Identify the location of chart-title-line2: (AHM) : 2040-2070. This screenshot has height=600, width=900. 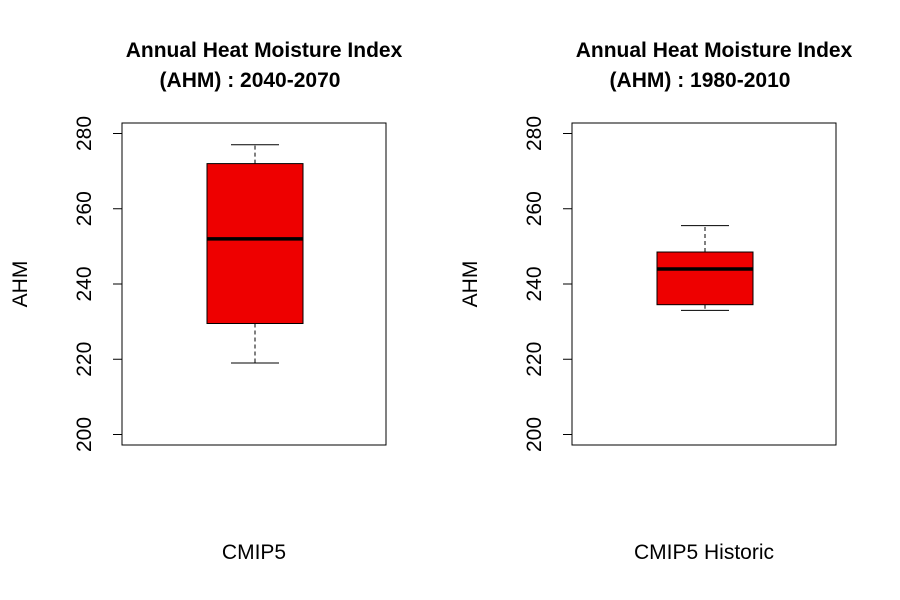
(250, 80).